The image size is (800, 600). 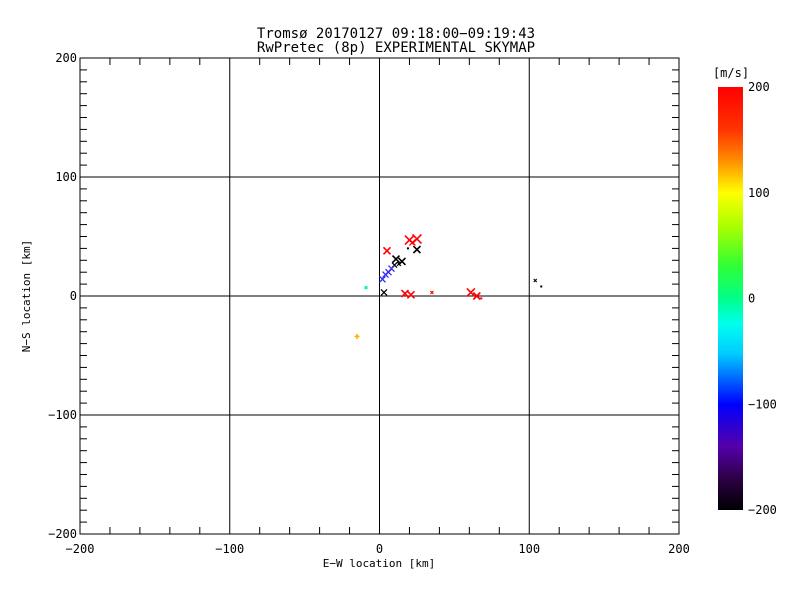 I want to click on colorbar-title: [m/s], so click(x=731, y=73).